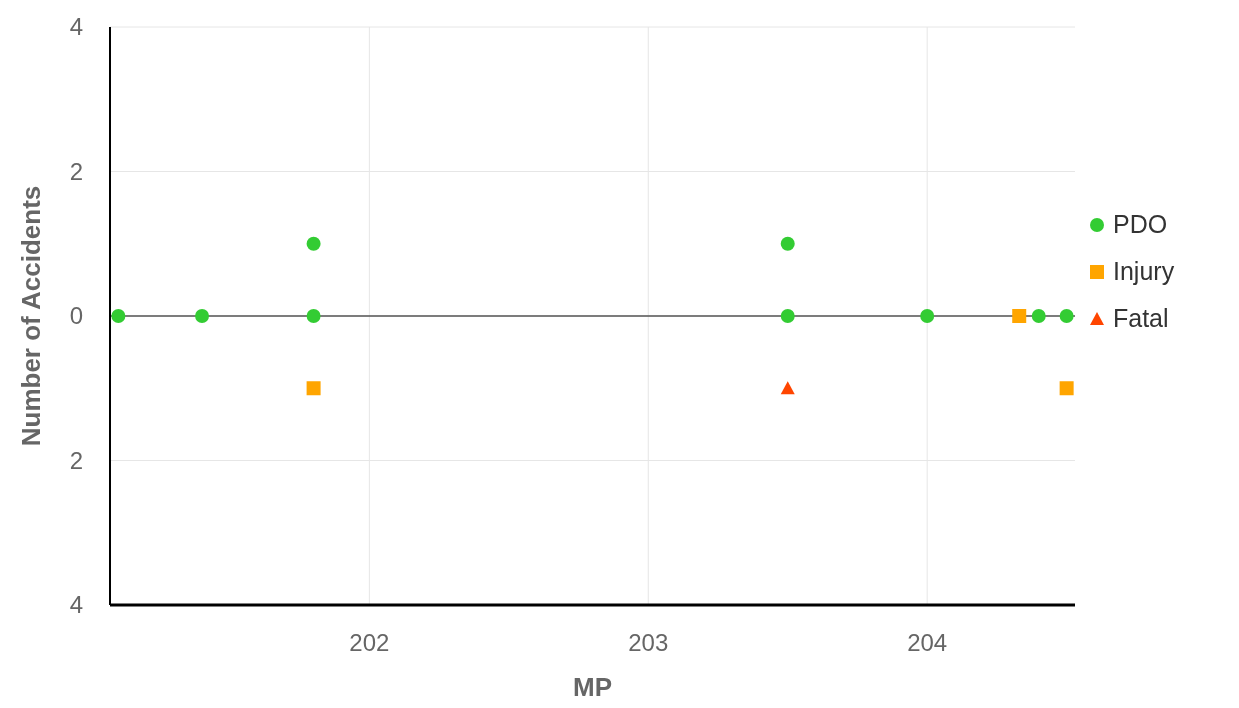  I want to click on legend-label: Fatal, so click(1141, 318).